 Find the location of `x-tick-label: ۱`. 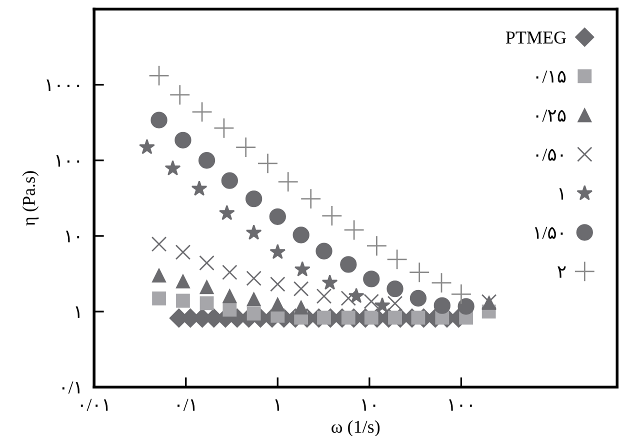

x-tick-label: ۱ is located at coordinates (277, 405).